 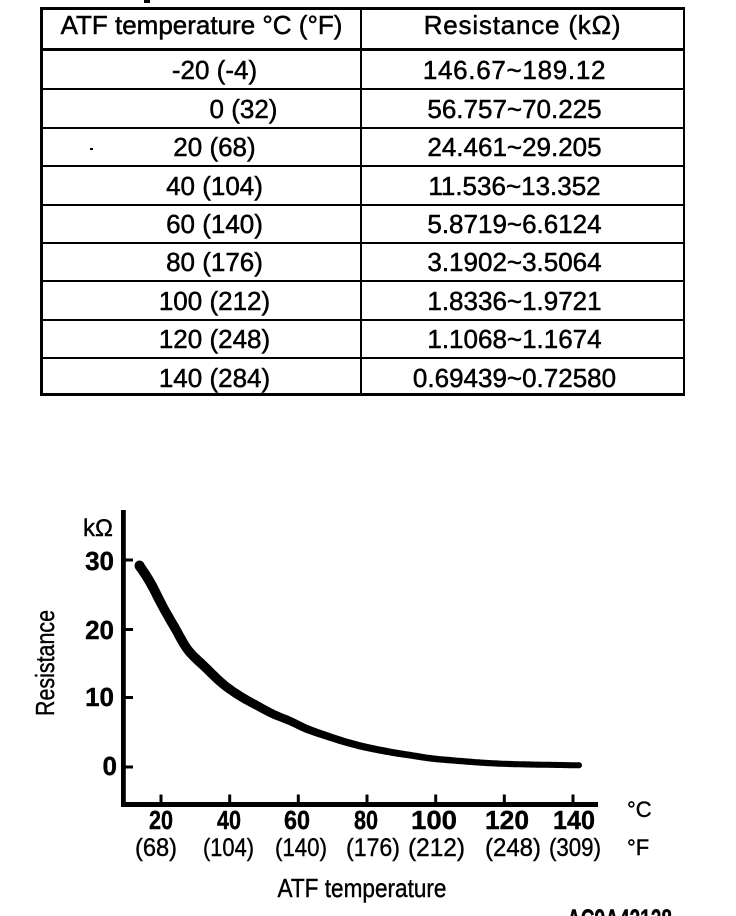 I want to click on svg-text: 60, so click(x=297, y=820).